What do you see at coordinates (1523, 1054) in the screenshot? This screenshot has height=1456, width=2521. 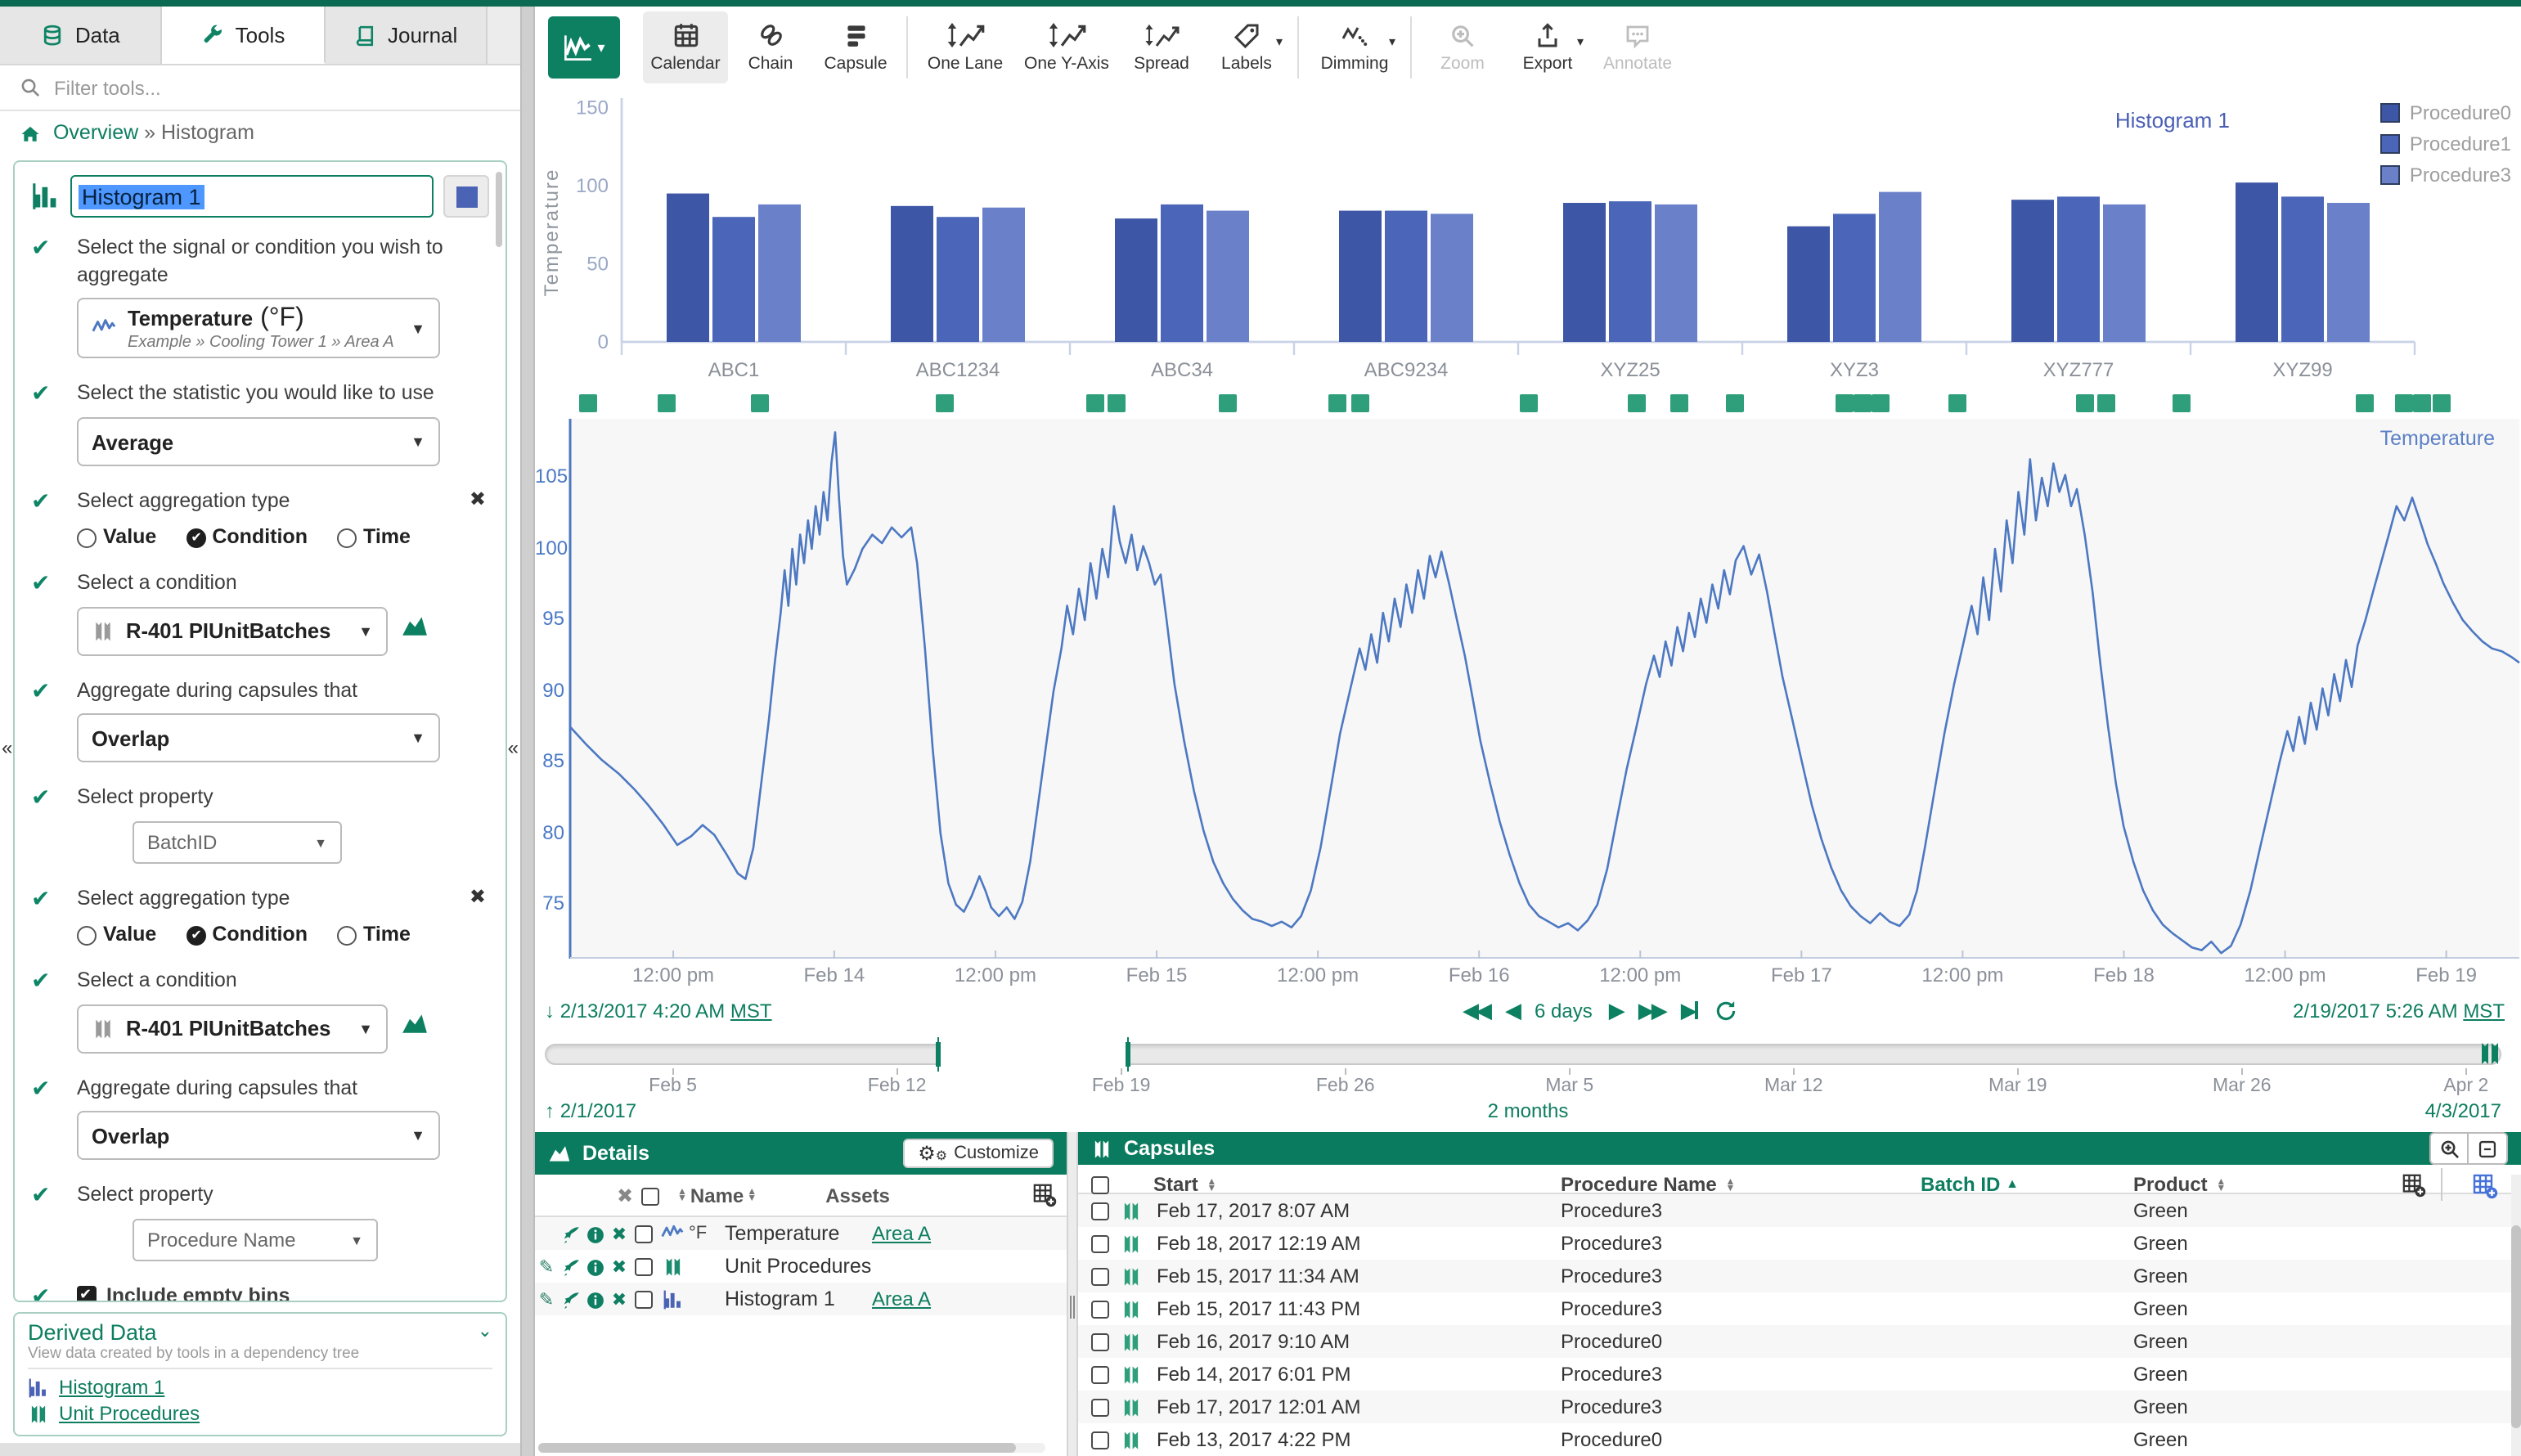 I see `slider-track` at bounding box center [1523, 1054].